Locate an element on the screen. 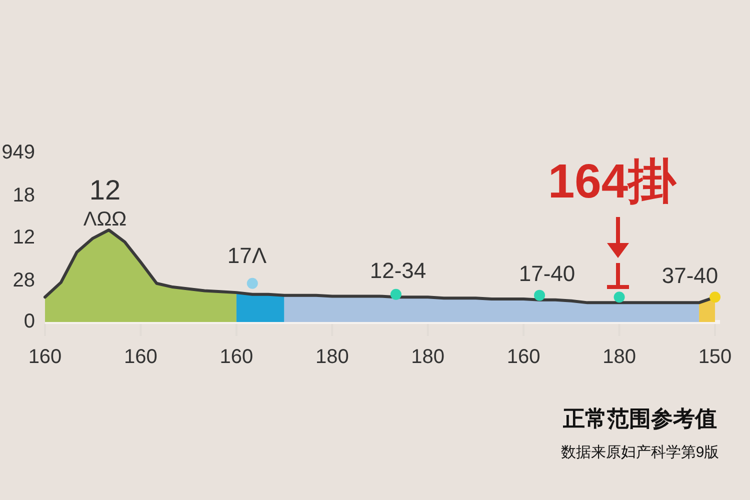 This screenshot has height=500, width=750. x-tick-label: 150 is located at coordinates (715, 357).